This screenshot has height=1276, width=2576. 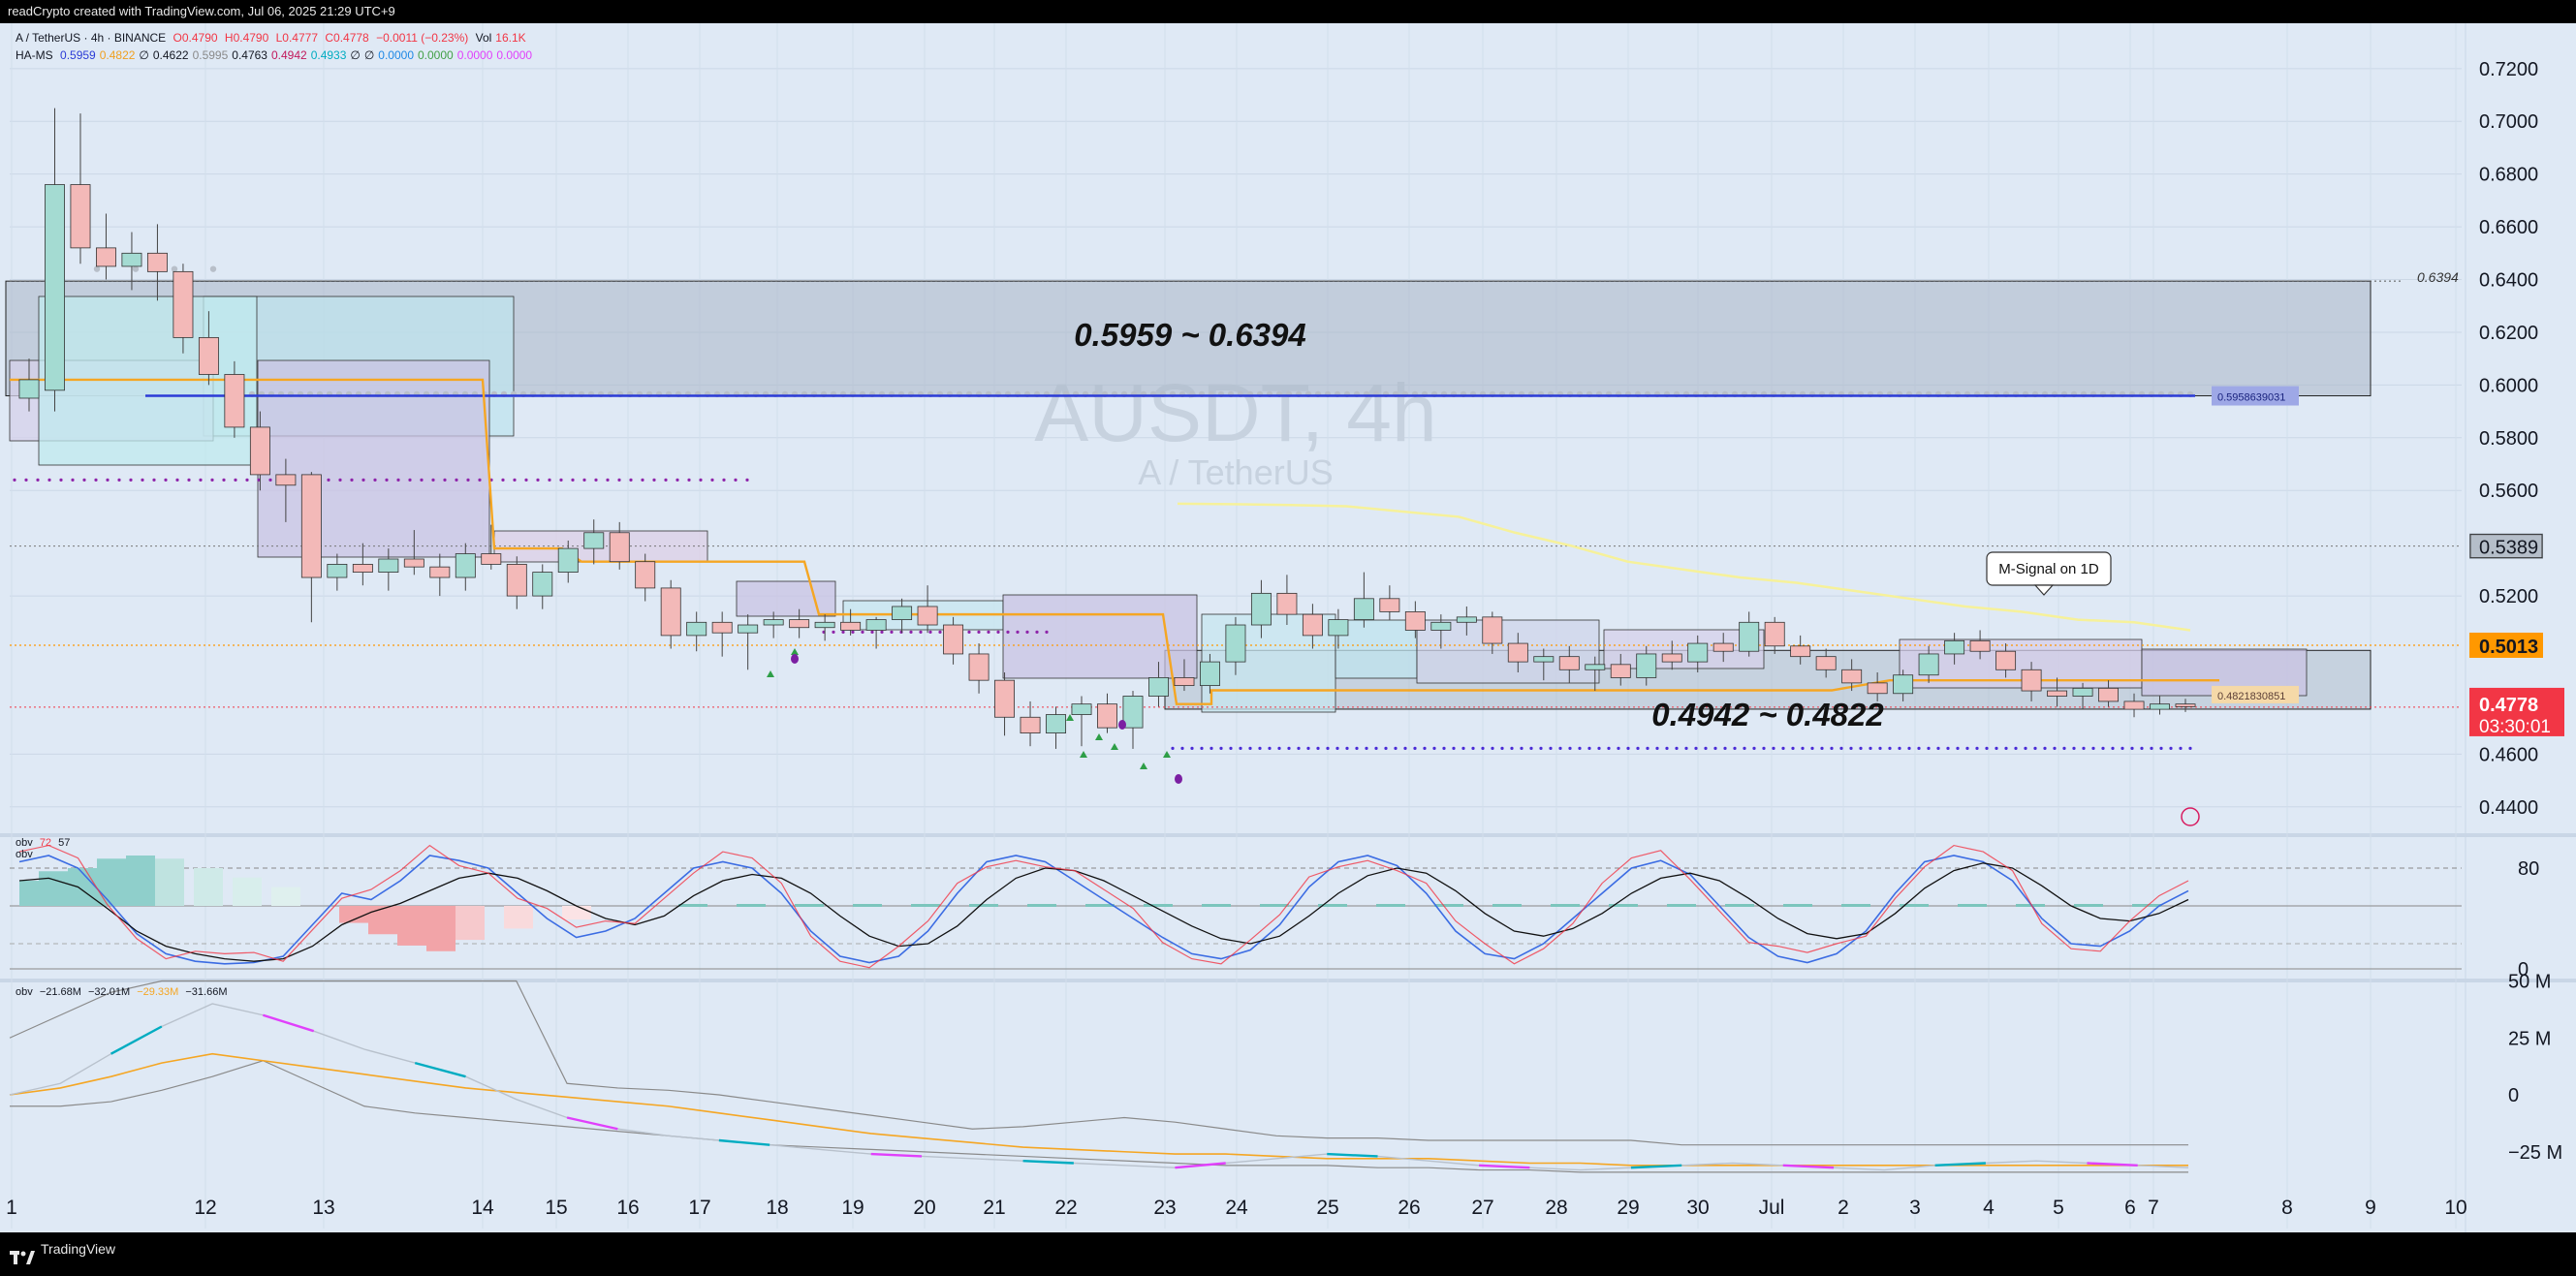 What do you see at coordinates (2287, 1208) in the screenshot?
I see `time-axis-tick: 8` at bounding box center [2287, 1208].